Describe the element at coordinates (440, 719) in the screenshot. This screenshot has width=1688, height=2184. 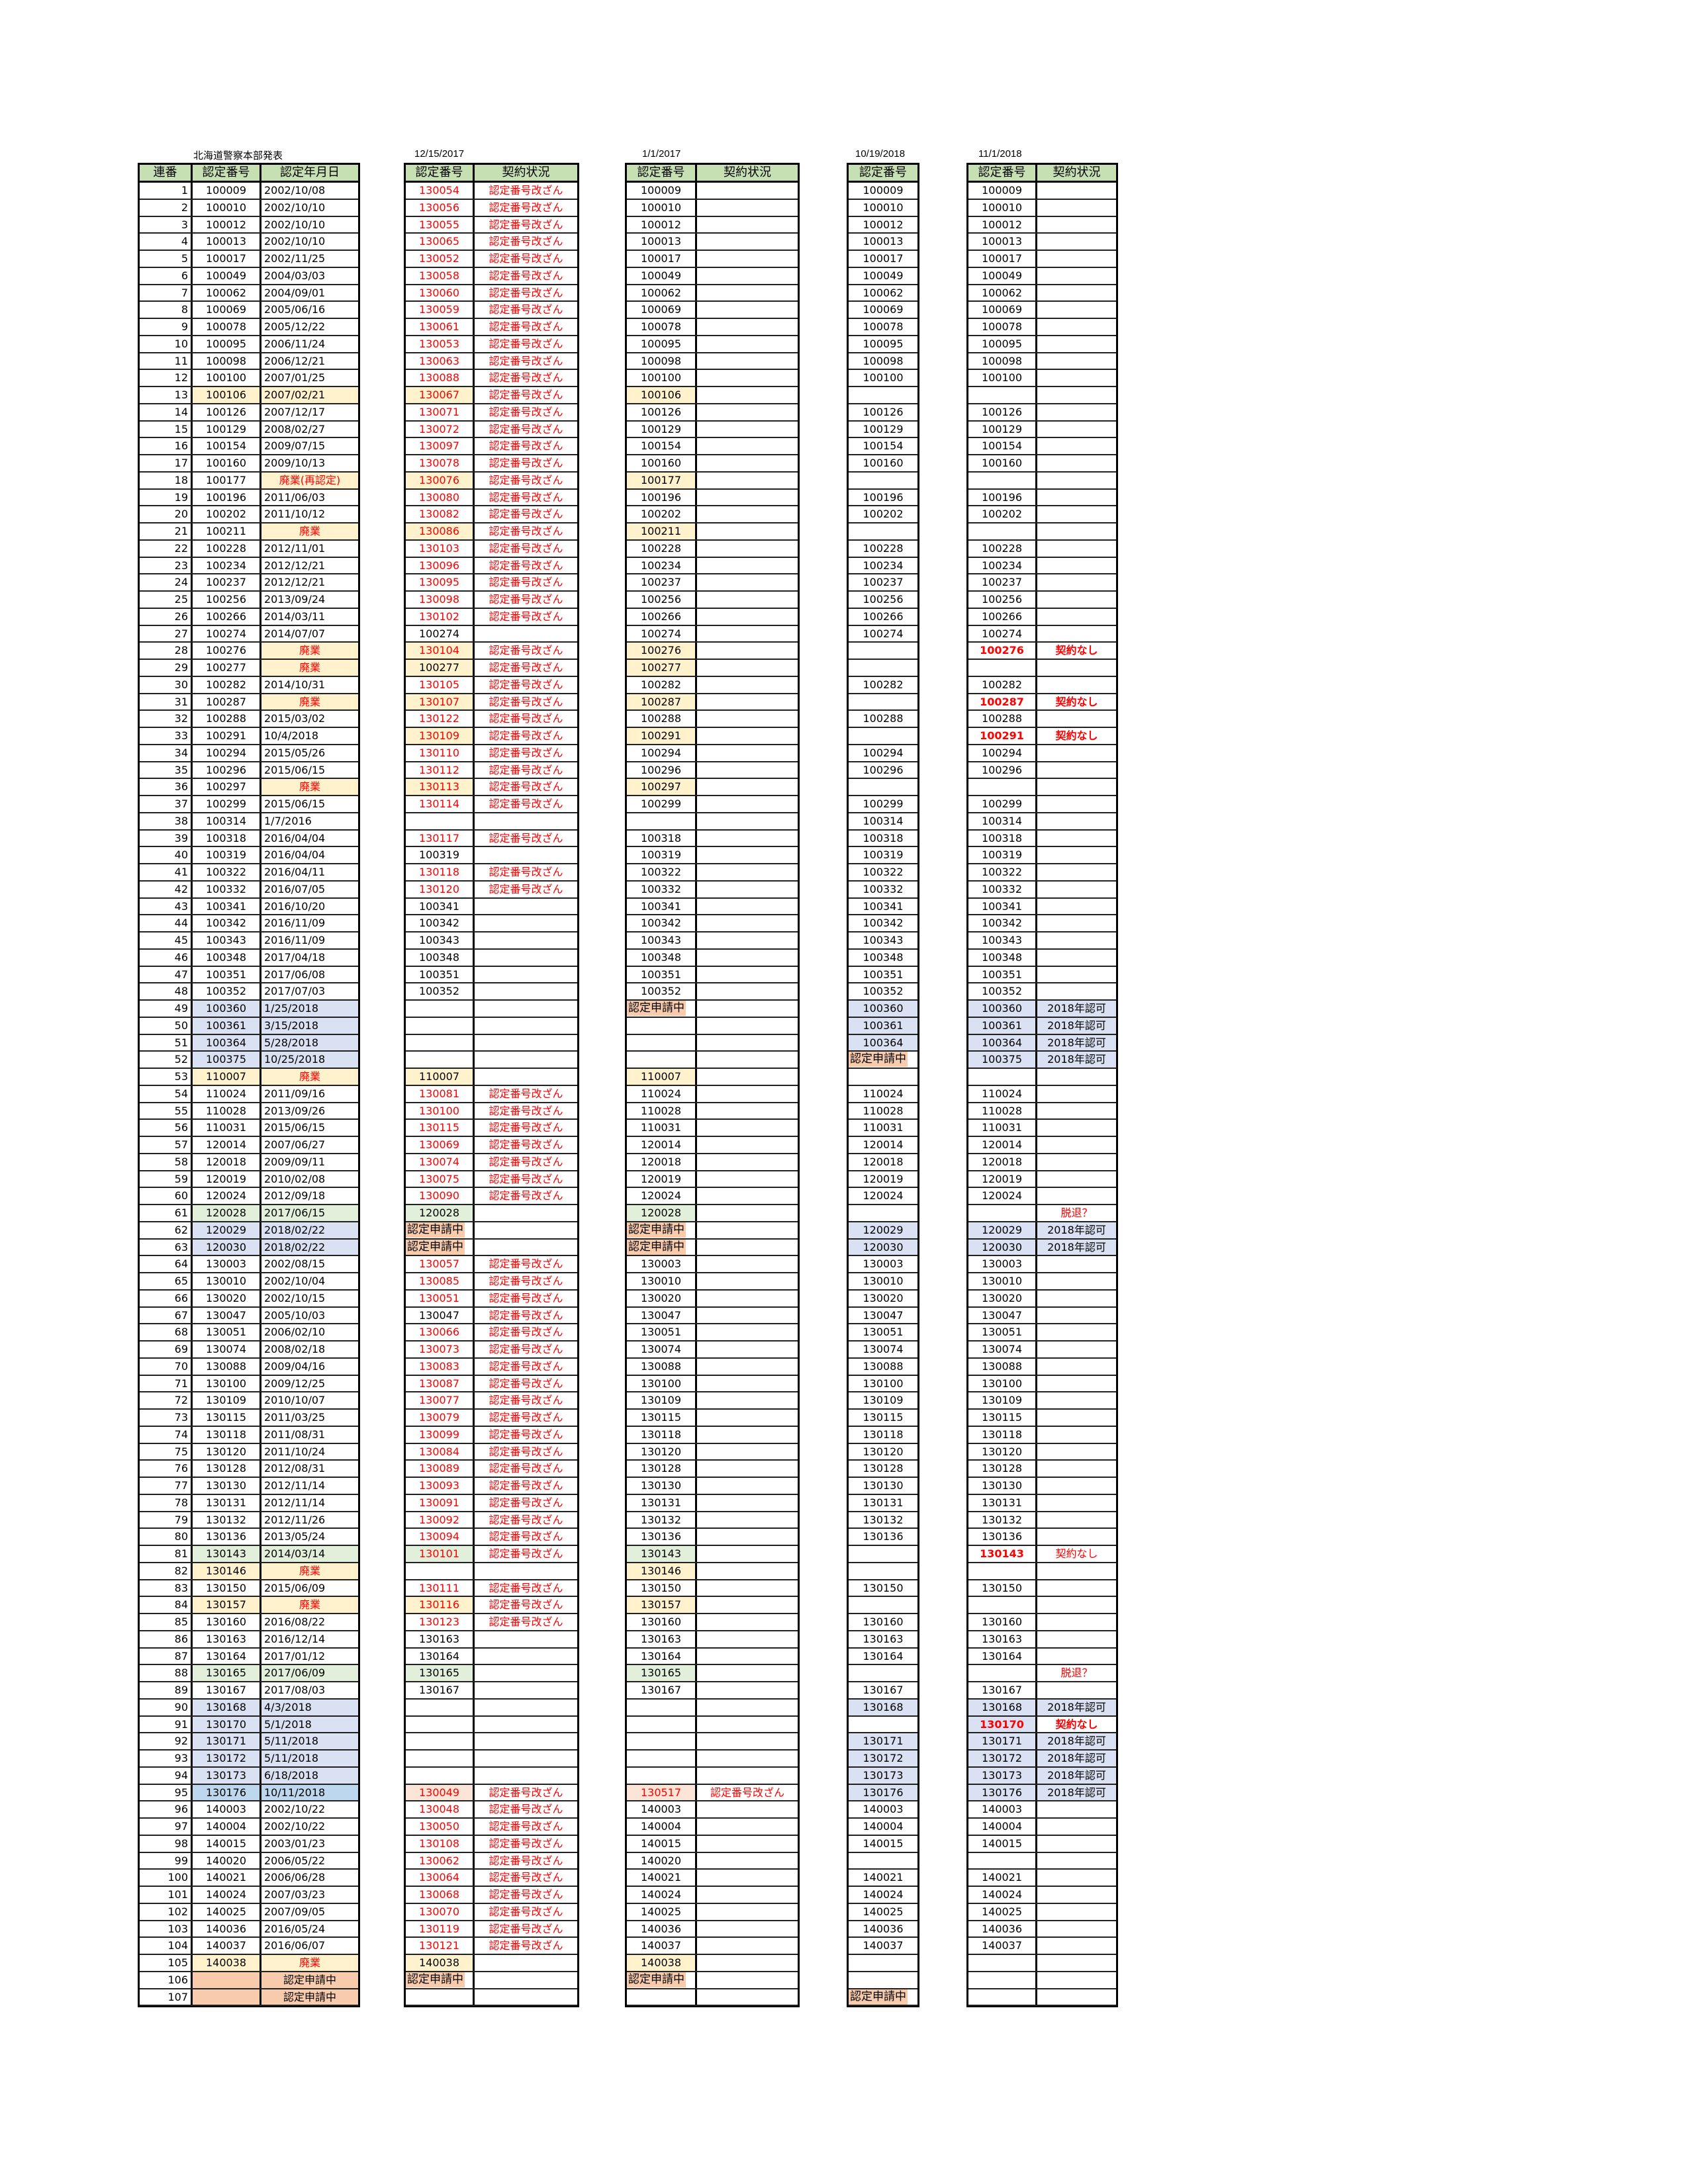
I see `table-cell: 130122` at that location.